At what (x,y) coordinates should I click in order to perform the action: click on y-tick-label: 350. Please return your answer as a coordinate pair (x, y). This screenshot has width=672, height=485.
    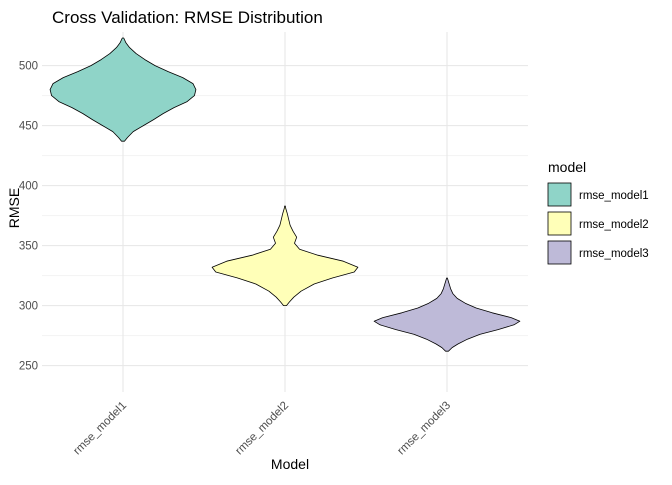
    Looking at the image, I should click on (28, 247).